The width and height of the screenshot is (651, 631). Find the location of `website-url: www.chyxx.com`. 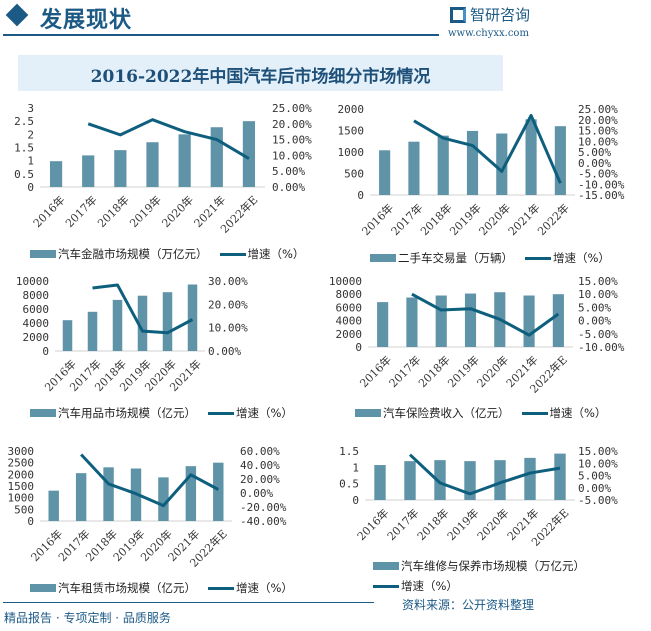

website-url: www.chyxx.com is located at coordinates (488, 33).